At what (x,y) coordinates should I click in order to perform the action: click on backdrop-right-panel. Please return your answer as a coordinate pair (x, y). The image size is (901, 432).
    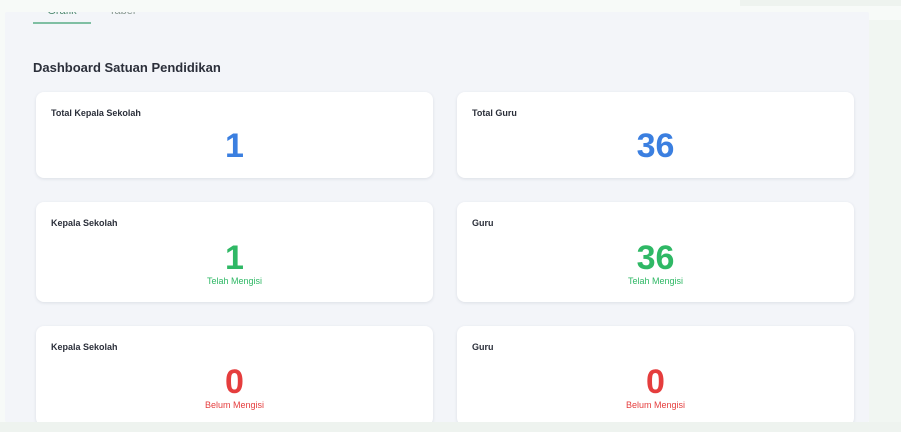
    Looking at the image, I should click on (885, 222).